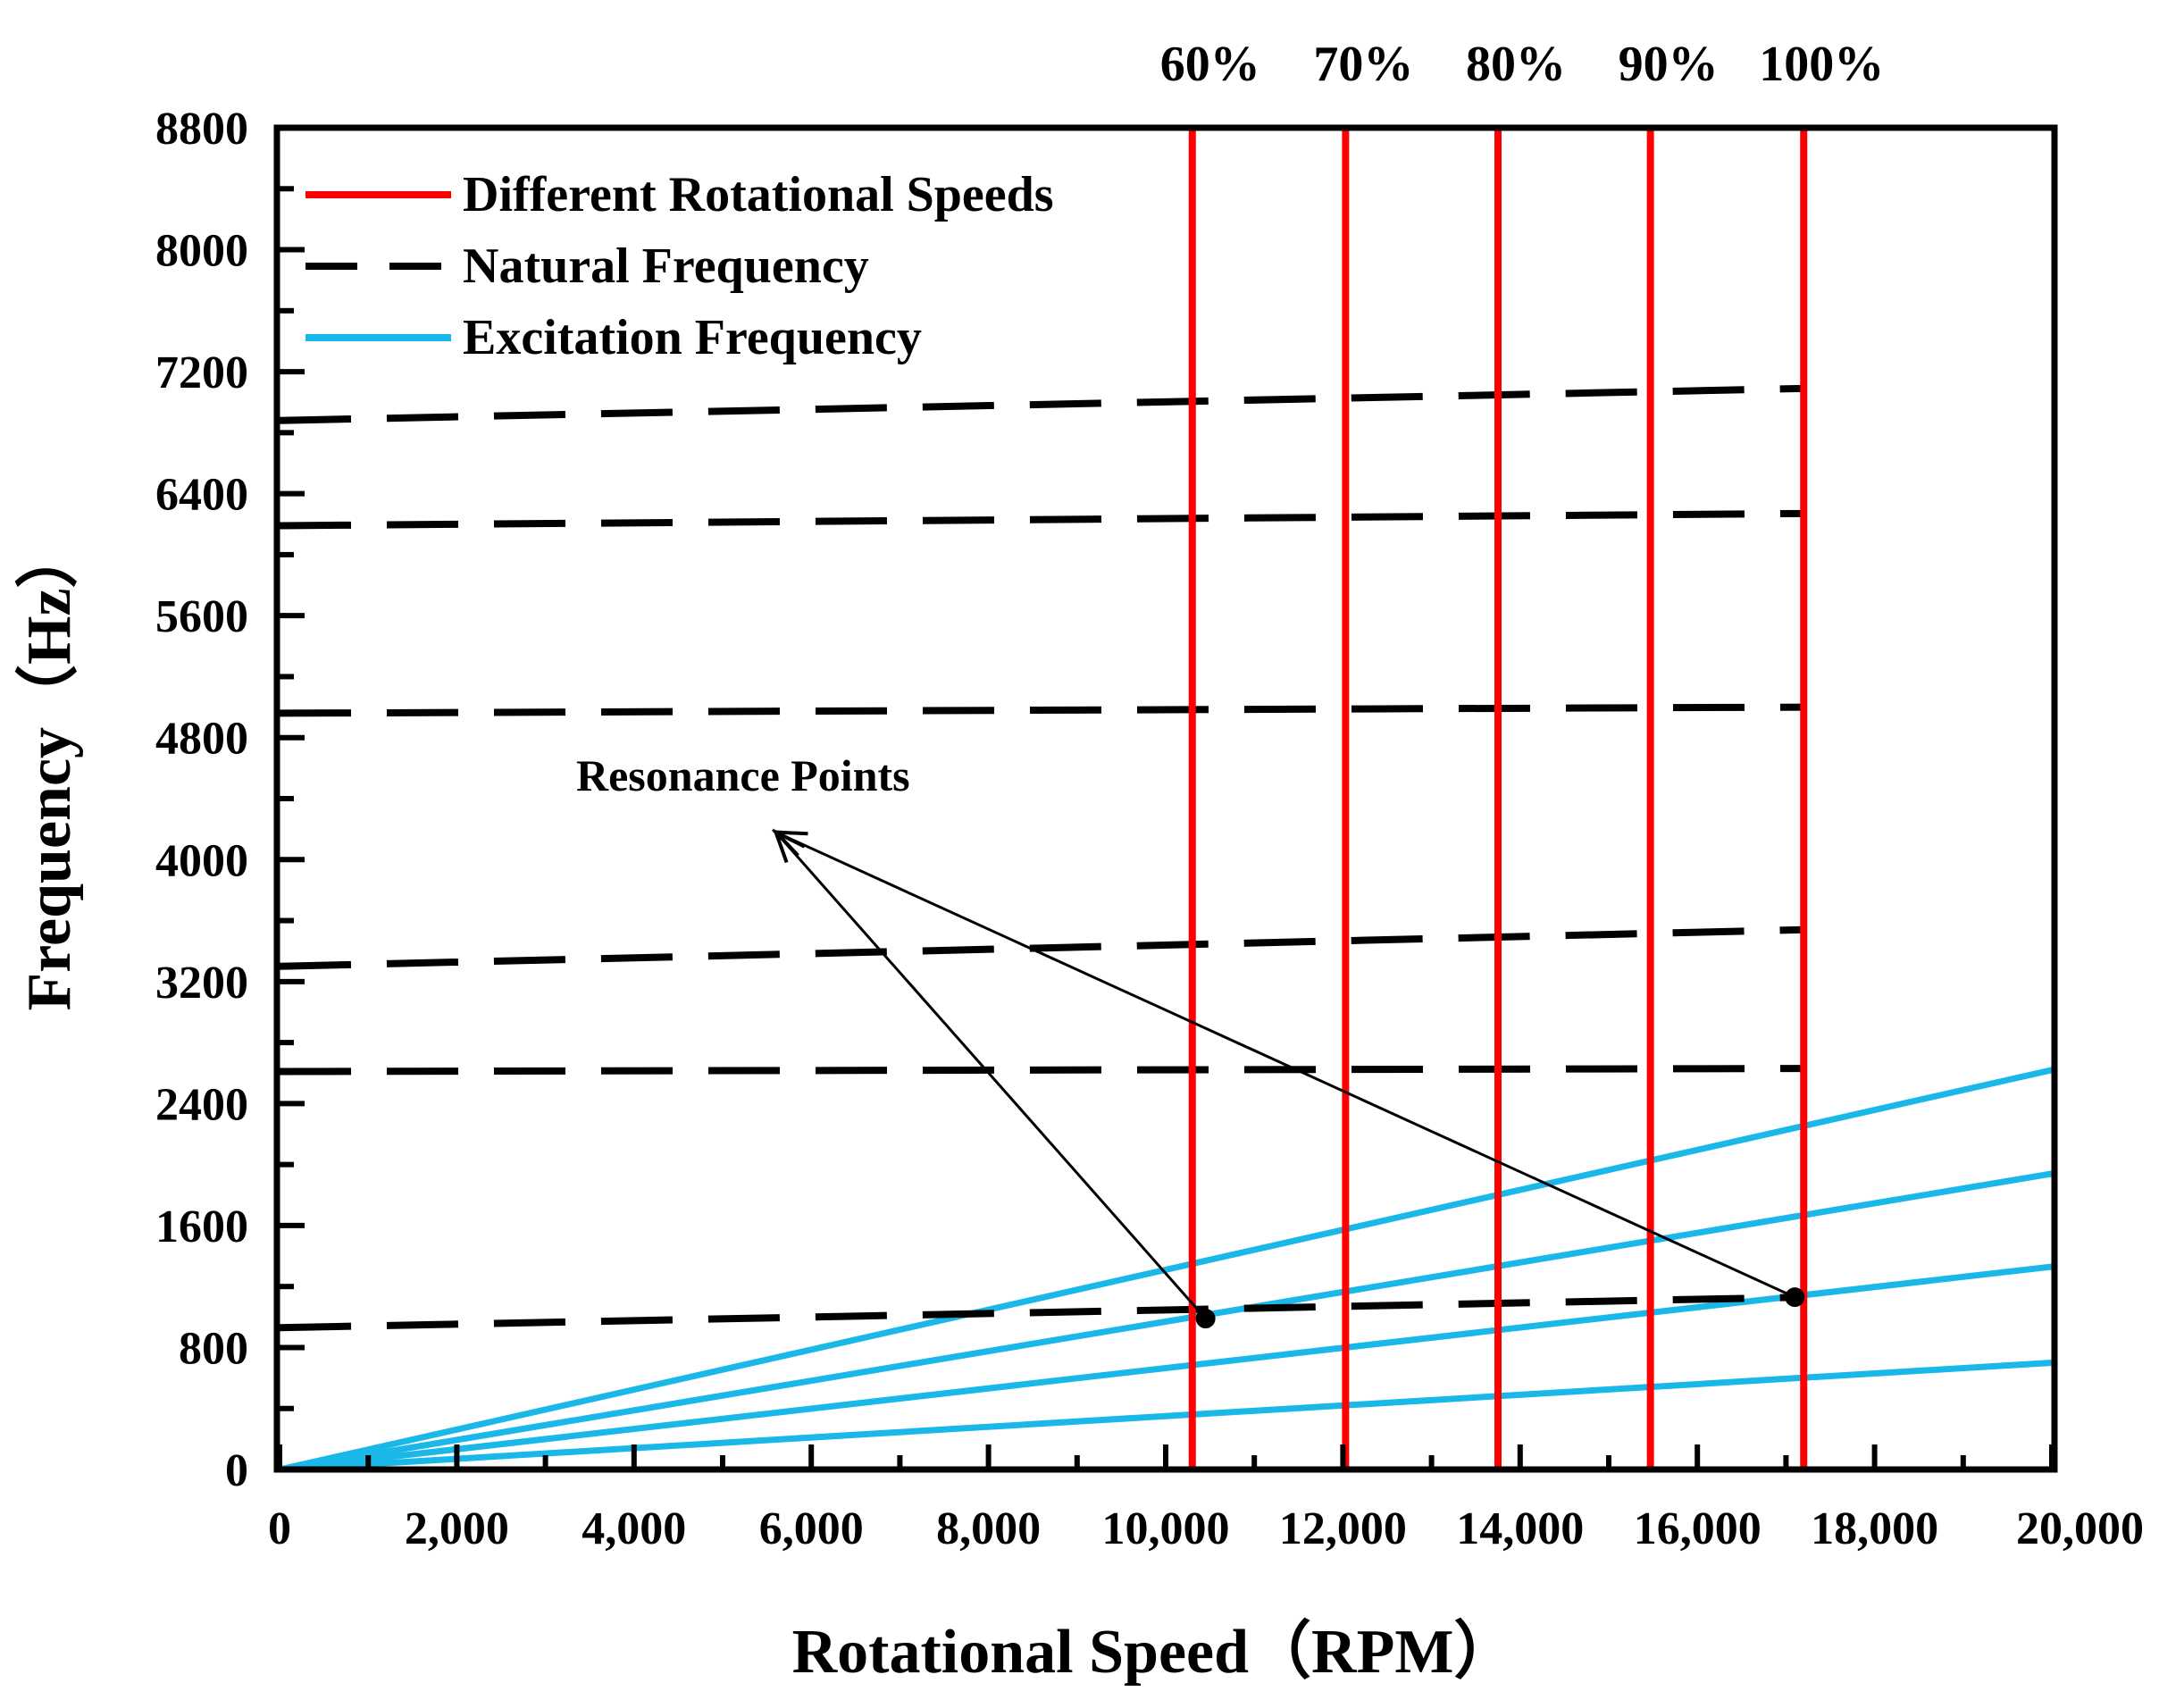 Image resolution: width=2159 pixels, height=1708 pixels. What do you see at coordinates (758, 194) in the screenshot?
I see `legend-label-1: Different Rotational Speeds` at bounding box center [758, 194].